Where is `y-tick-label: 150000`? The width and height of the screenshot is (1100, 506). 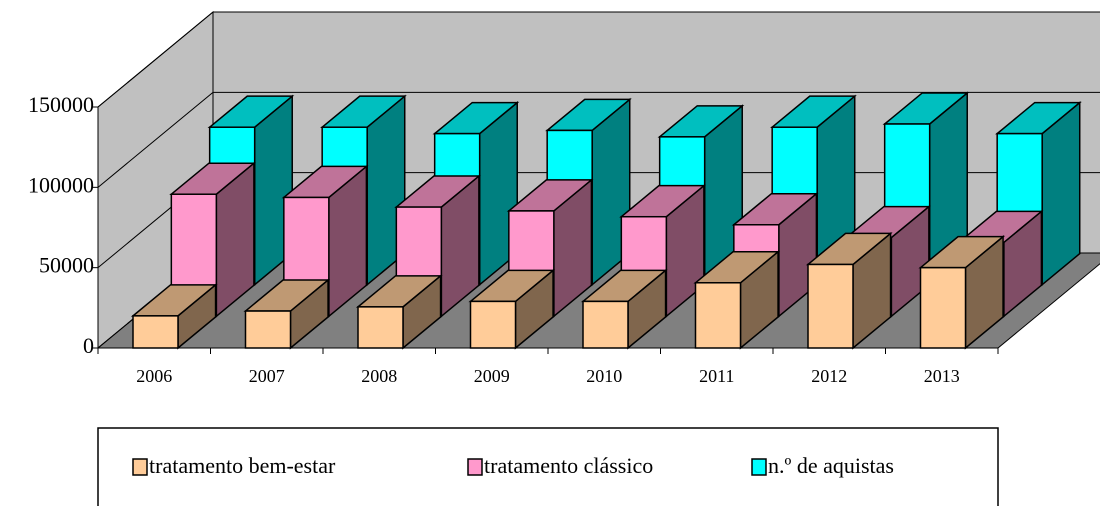 y-tick-label: 150000 is located at coordinates (61, 104).